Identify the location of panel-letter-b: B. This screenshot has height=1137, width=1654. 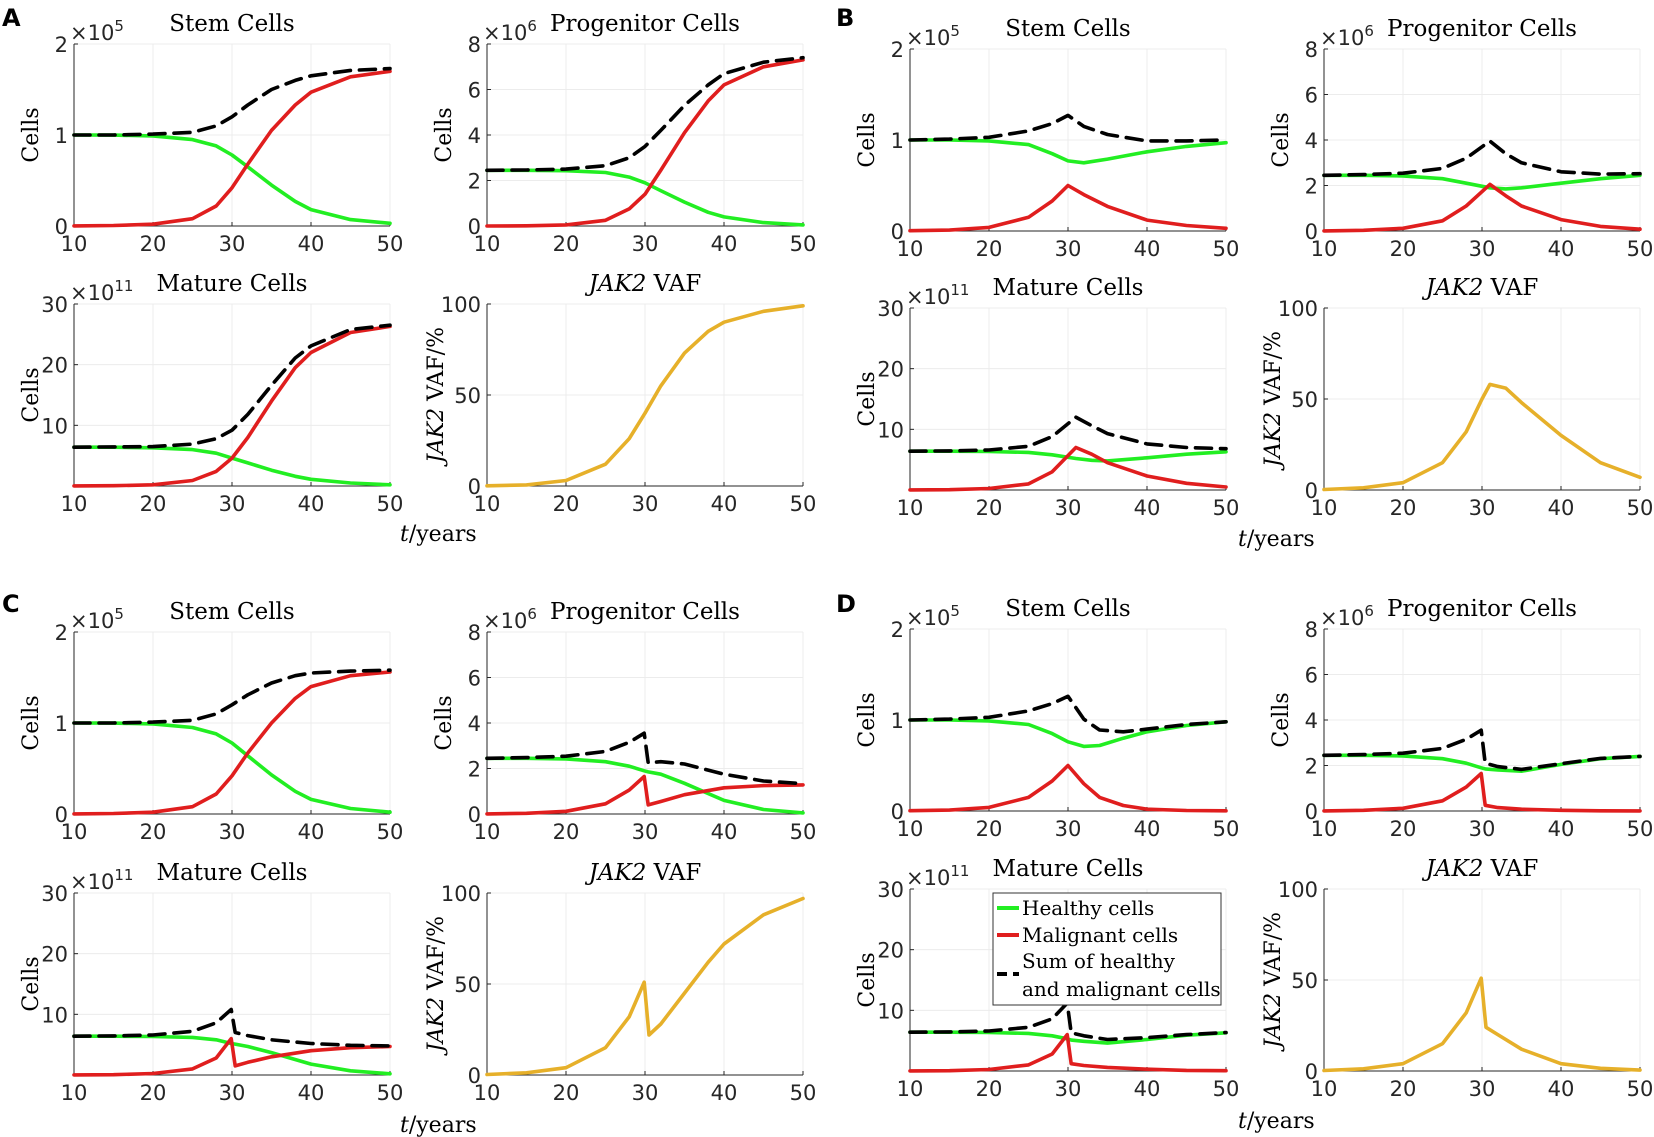
(845, 18).